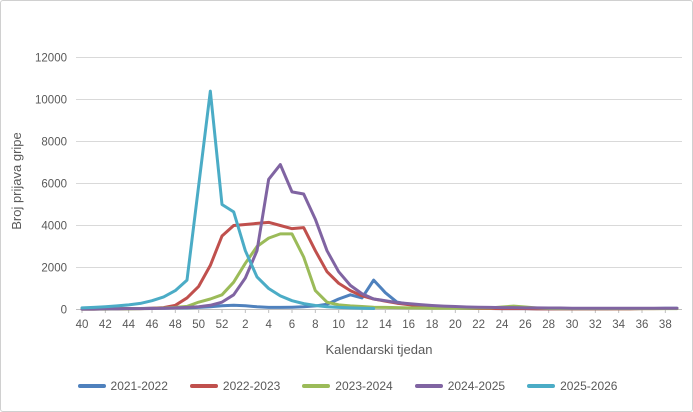  Describe the element at coordinates (54, 143) in the screenshot. I see `y-tick-label: 8000` at that location.